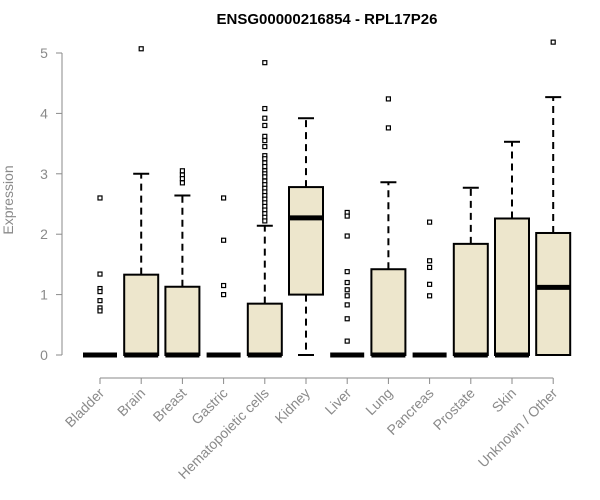  Describe the element at coordinates (85, 408) in the screenshot. I see `x-tick-label: Bladder` at that location.